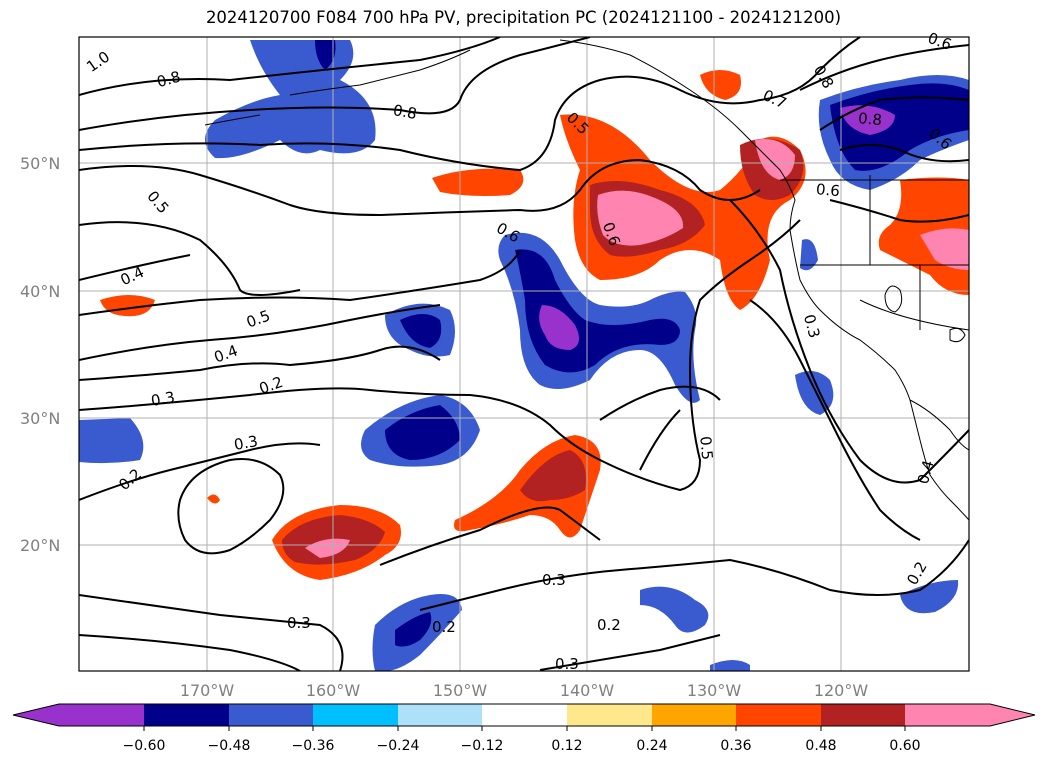 The image size is (1047, 765). I want to click on colorbar-tick-label: 0.24, so click(651, 746).